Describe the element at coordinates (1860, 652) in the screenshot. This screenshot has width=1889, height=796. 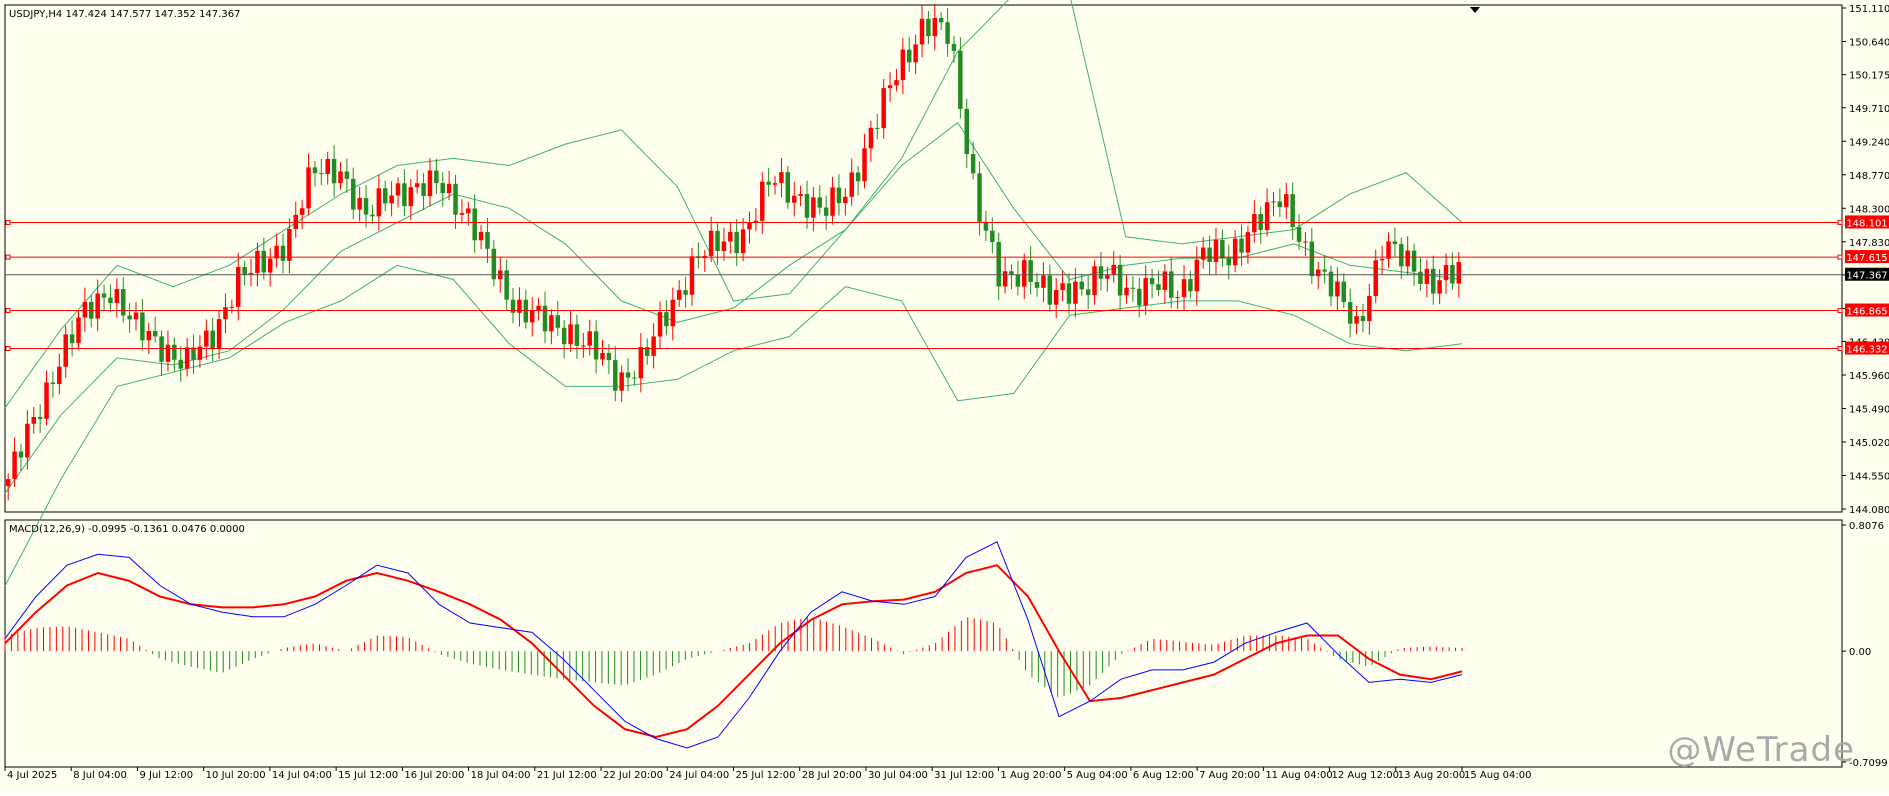
I see `macd-axis-label: 0.00` at that location.